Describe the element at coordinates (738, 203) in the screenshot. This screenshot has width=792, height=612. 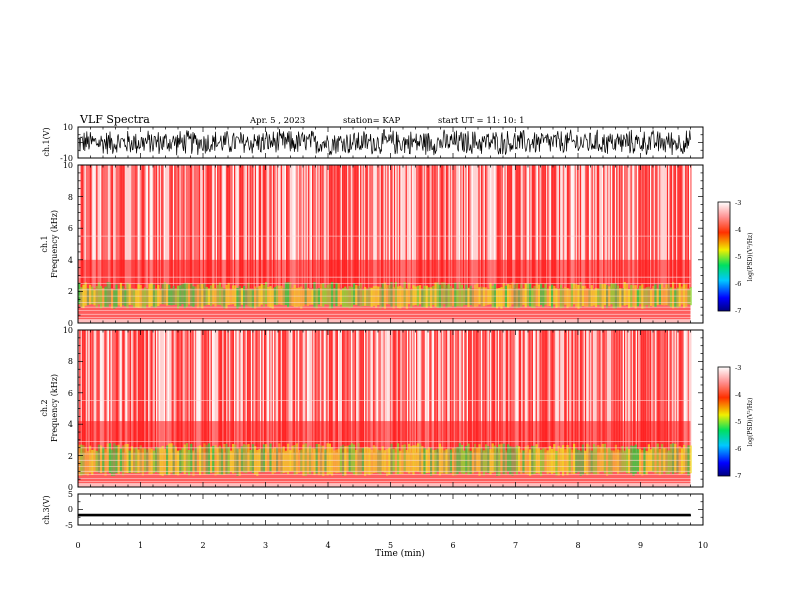
I see `ch1-cb-tick-m3: -3` at that location.